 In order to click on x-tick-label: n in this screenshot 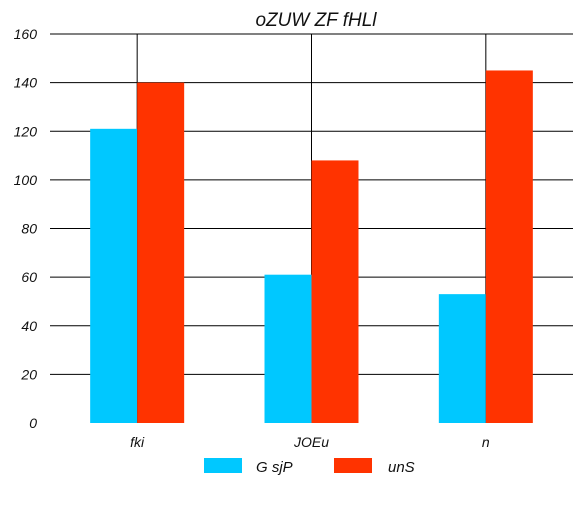, I will do `click(486, 442)`.